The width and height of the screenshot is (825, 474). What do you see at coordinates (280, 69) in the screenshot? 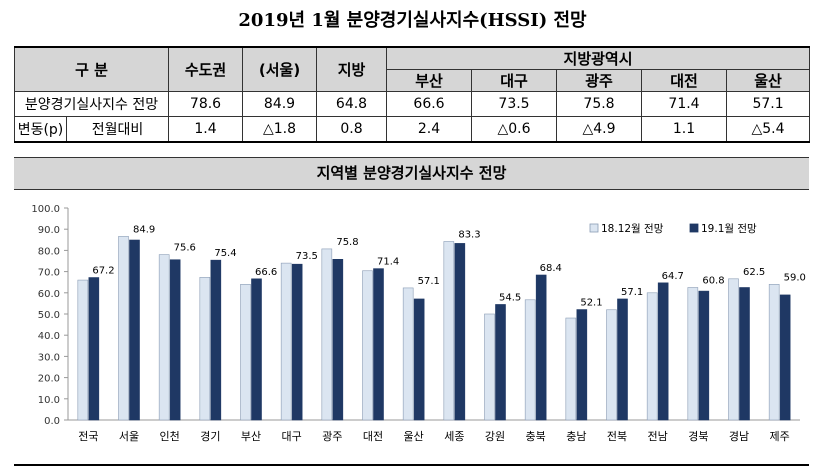
I see `header-seoul: (서울)` at bounding box center [280, 69].